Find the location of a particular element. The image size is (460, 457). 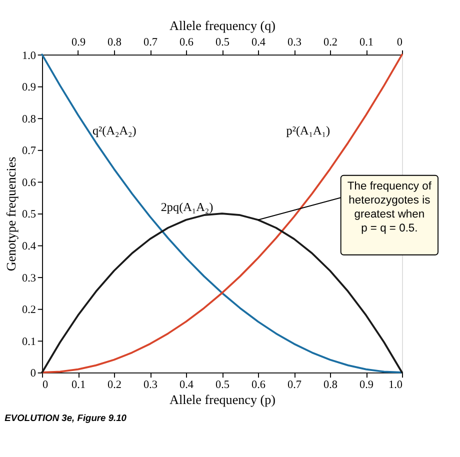

series-label: q²(A₂A₂) is located at coordinates (114, 131).